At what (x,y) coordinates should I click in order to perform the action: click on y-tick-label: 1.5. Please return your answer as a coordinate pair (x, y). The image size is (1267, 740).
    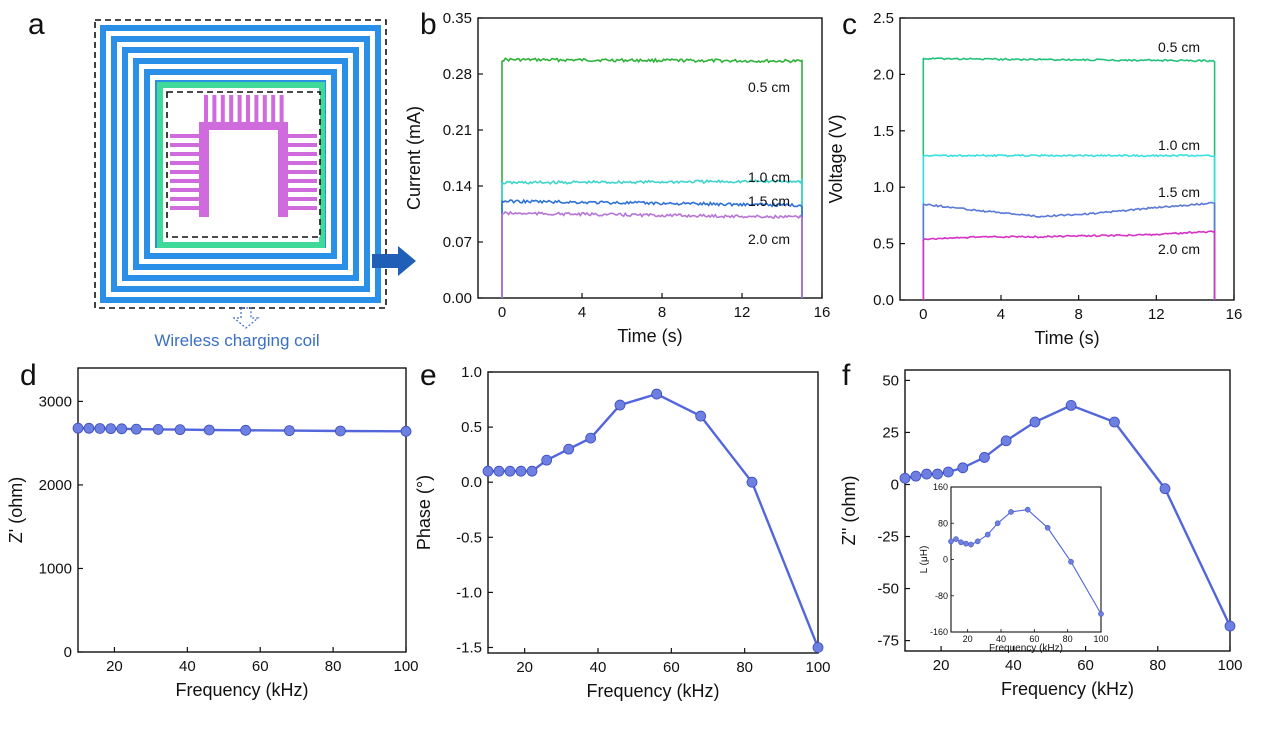
    Looking at the image, I should click on (883, 131).